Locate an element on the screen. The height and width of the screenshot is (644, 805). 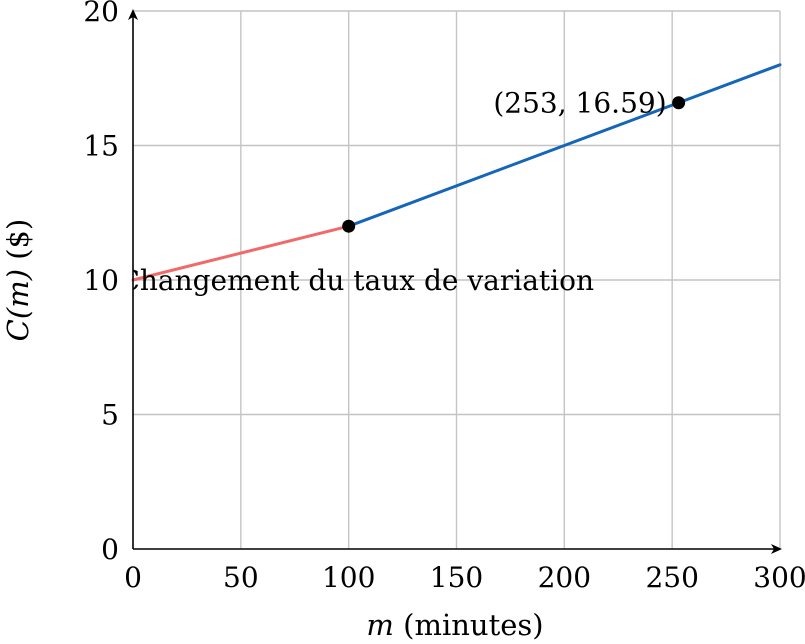
y-tick-label: 0 is located at coordinates (110, 549).